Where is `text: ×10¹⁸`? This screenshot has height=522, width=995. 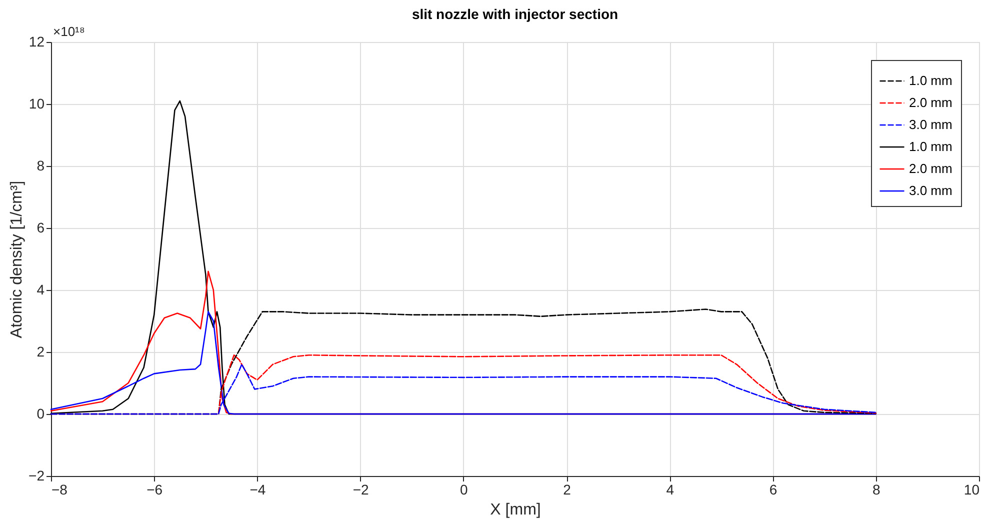
text: ×10¹⁸ is located at coordinates (69, 31).